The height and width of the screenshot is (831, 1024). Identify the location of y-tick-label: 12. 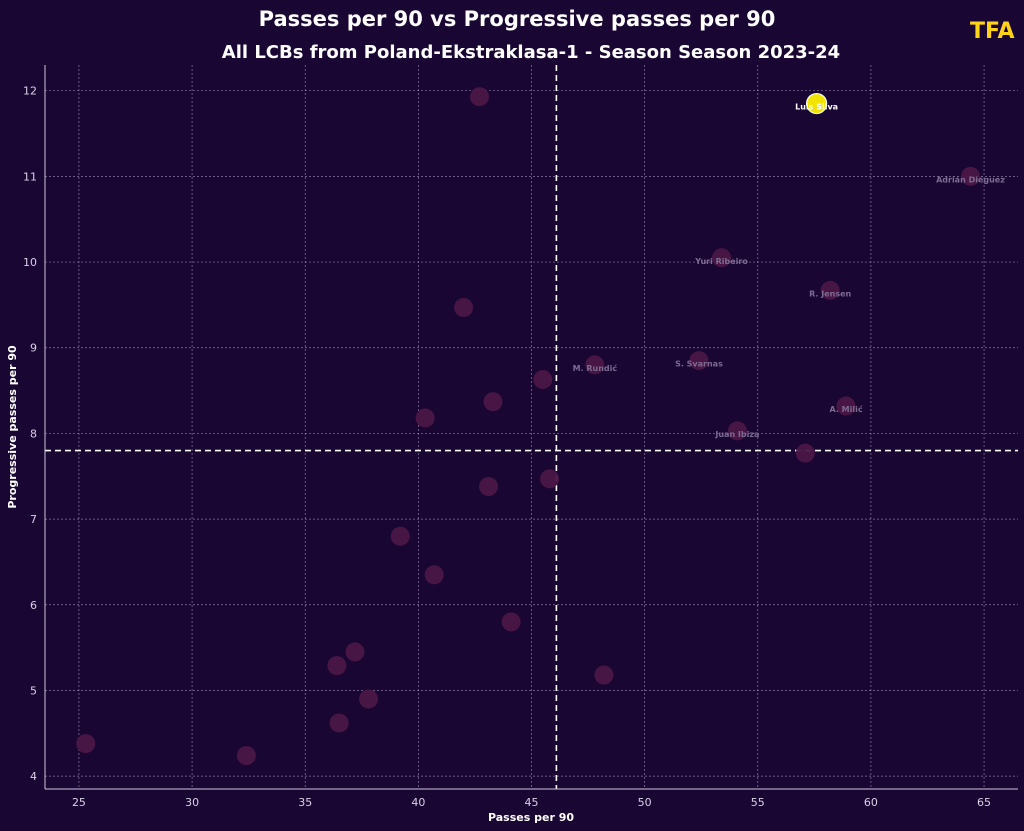
(30, 91).